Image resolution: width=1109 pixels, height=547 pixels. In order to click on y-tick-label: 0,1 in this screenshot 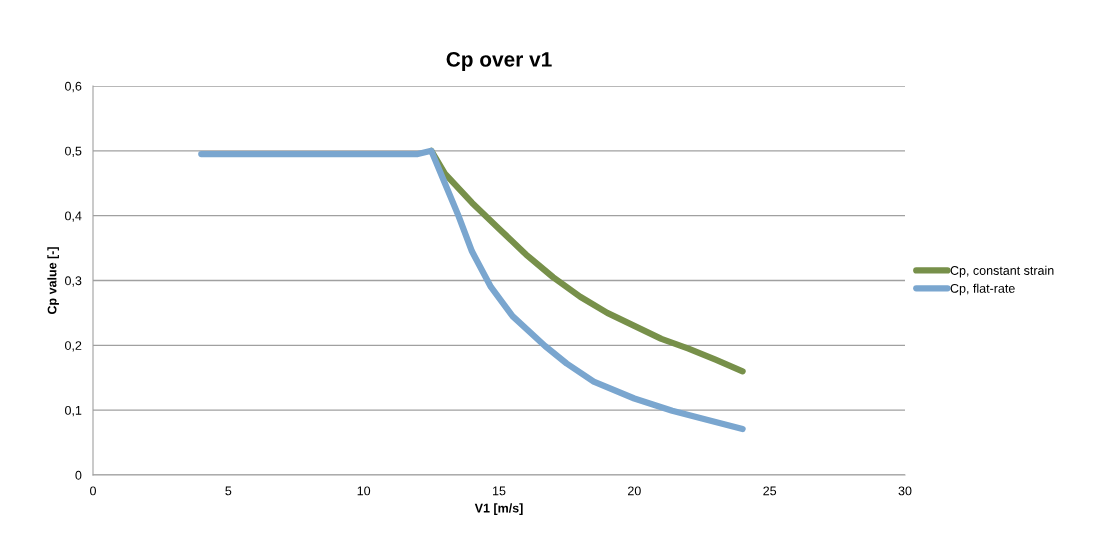, I will do `click(73, 411)`.